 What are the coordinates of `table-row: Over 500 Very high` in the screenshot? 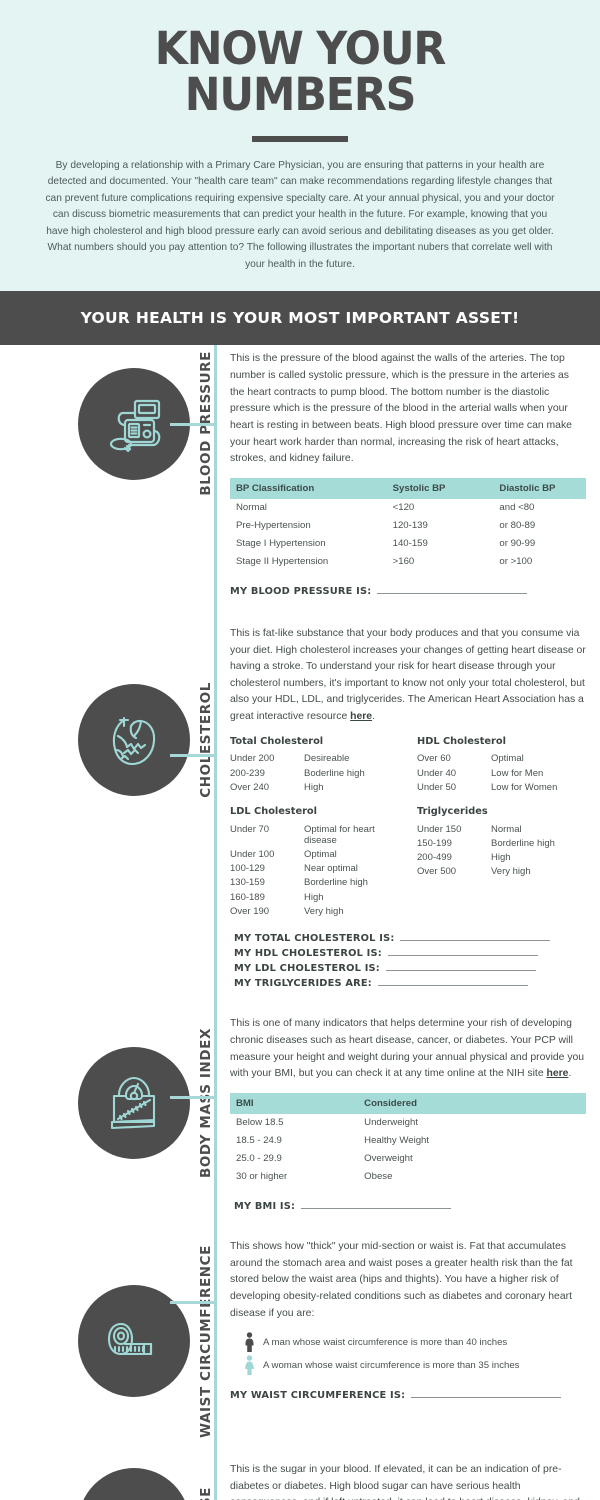 It's located at (501, 872).